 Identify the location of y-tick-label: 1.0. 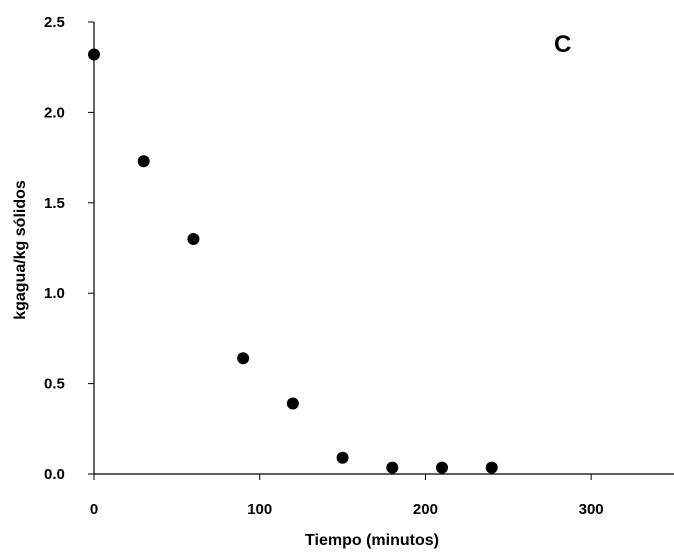
(54, 293).